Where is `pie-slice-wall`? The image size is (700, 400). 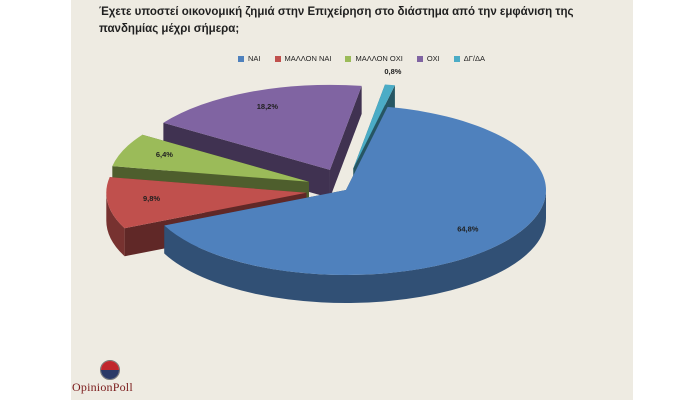
pie-slice-wall is located at coordinates (345, 141).